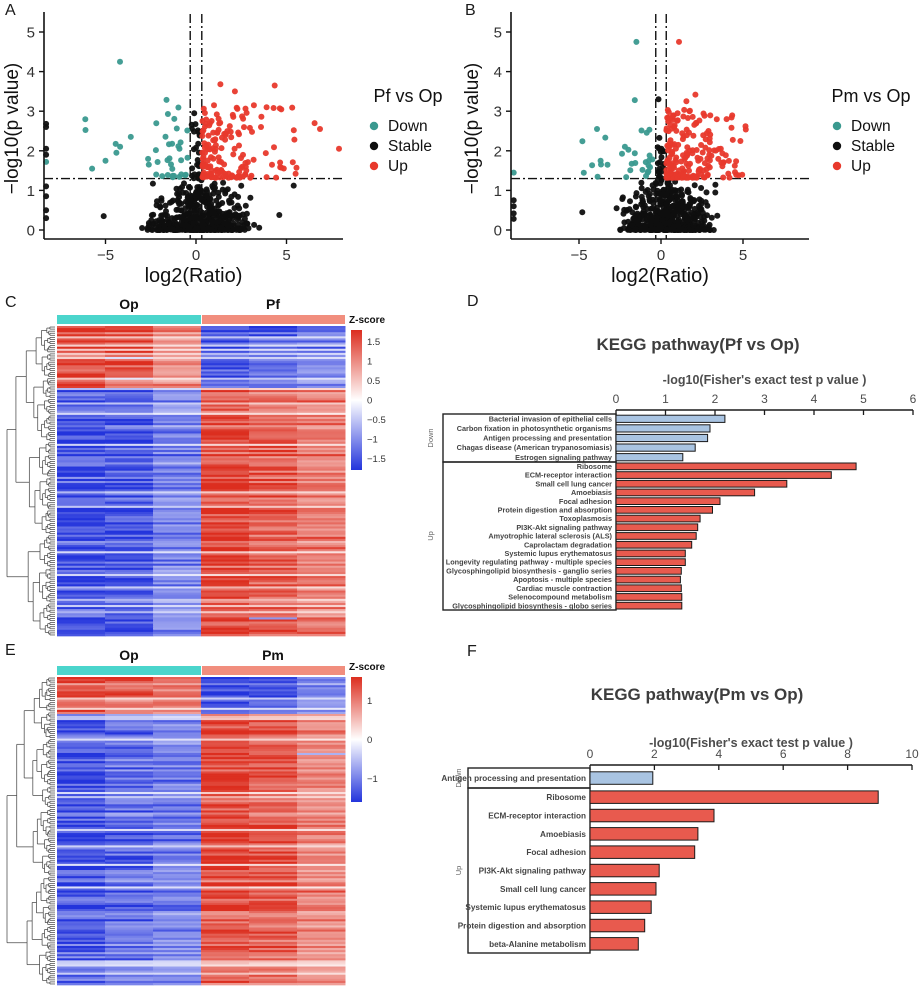 The height and width of the screenshot is (991, 919). What do you see at coordinates (685, 492) in the screenshot?
I see `bar-up` at bounding box center [685, 492].